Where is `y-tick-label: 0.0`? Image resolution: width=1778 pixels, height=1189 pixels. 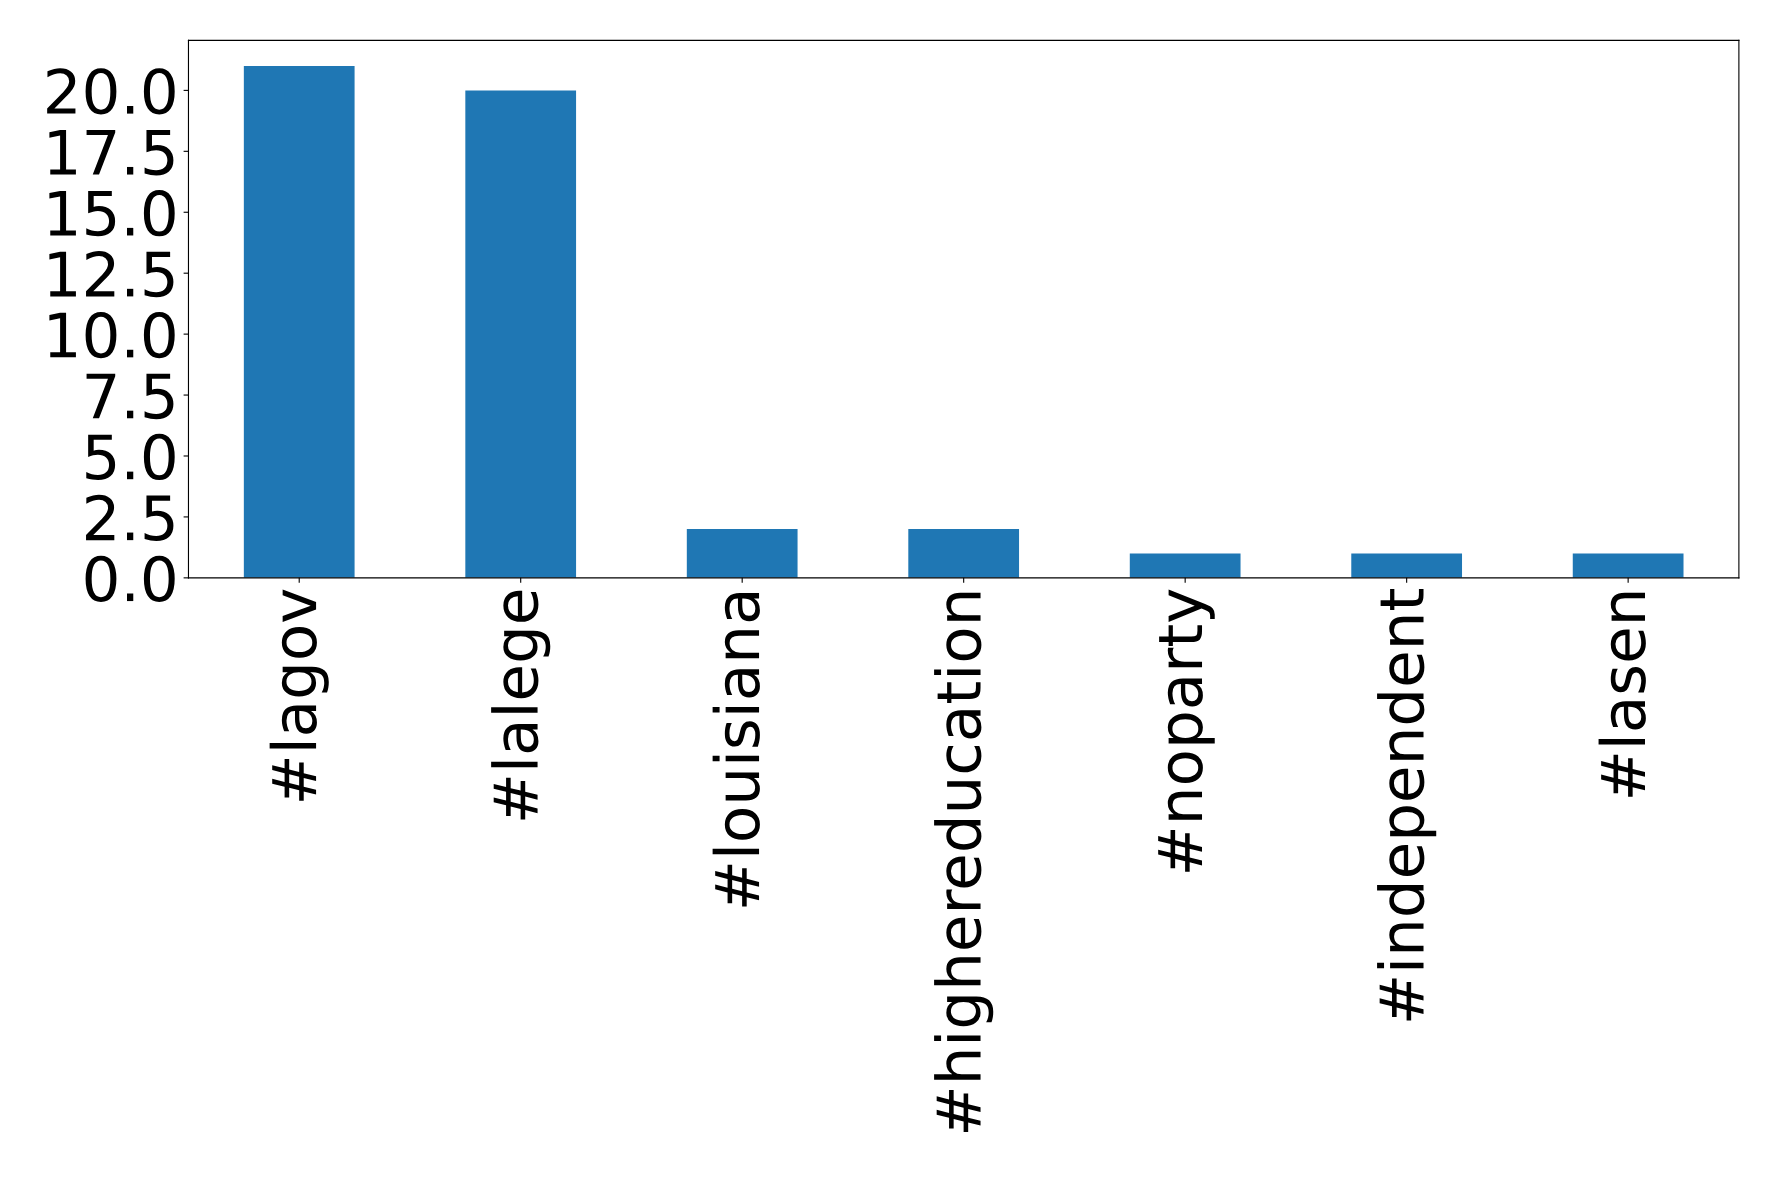 y-tick-label: 0.0 is located at coordinates (130, 578).